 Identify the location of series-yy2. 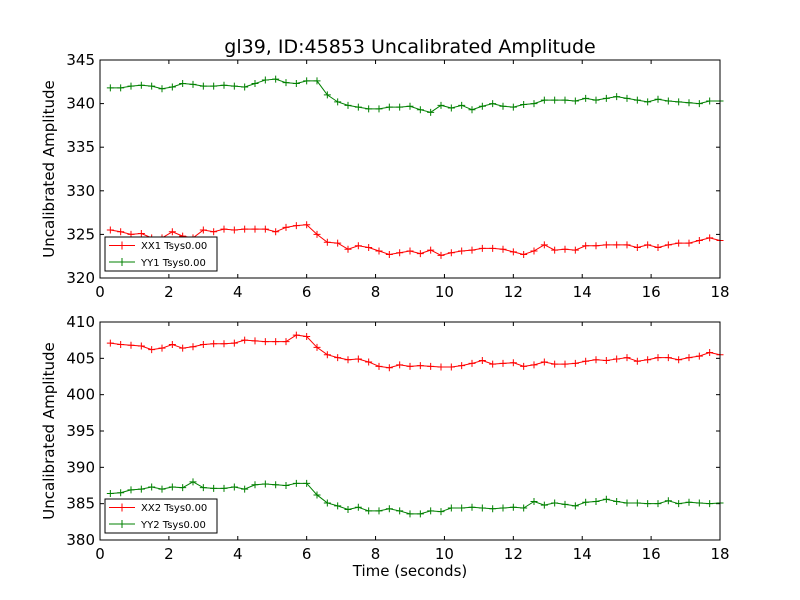
(415, 498).